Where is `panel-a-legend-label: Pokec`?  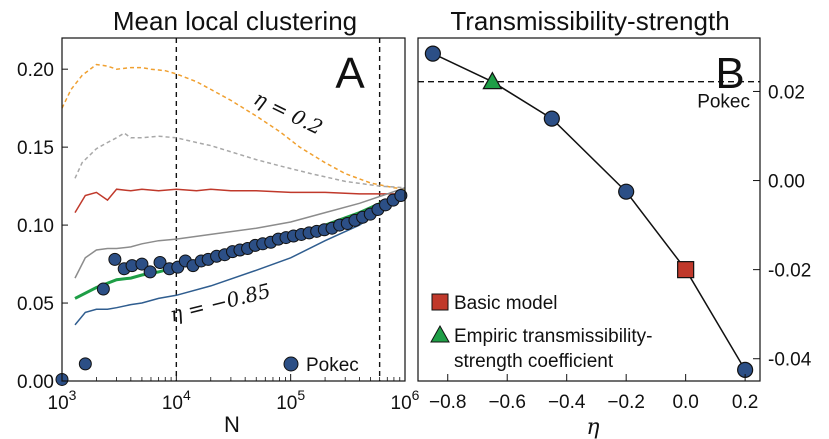 panel-a-legend-label: Pokec is located at coordinates (332, 365).